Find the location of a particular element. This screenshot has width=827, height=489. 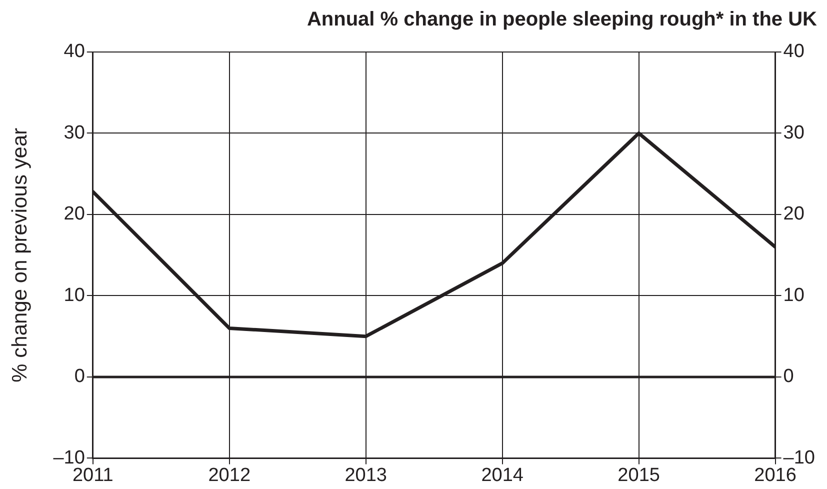

x-tick-label: 2015 is located at coordinates (639, 475).